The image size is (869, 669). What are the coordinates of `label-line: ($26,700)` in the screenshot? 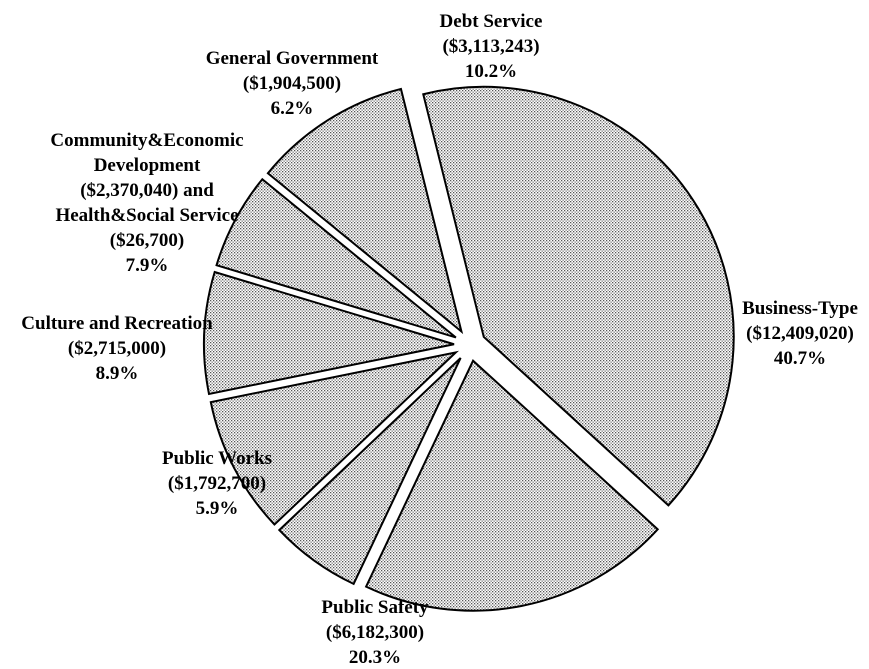 It's located at (147, 240).